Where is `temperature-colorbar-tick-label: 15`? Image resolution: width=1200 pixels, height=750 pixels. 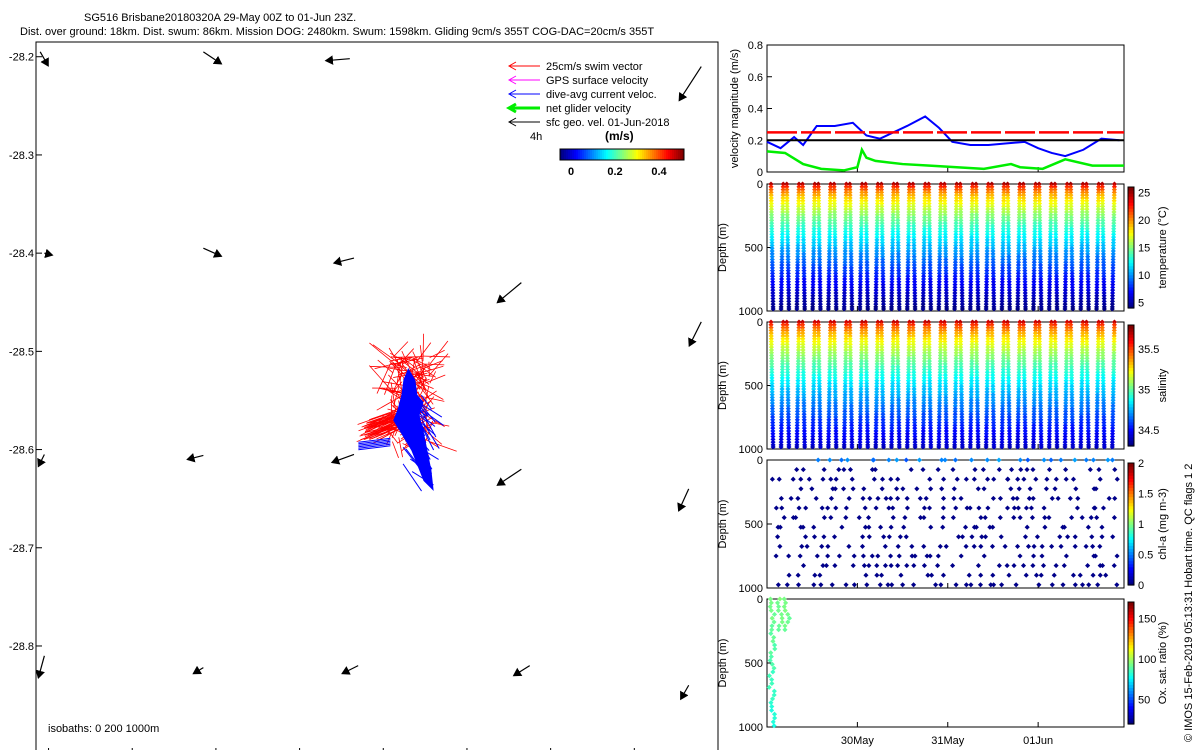 temperature-colorbar-tick-label: 15 is located at coordinates (1144, 249).